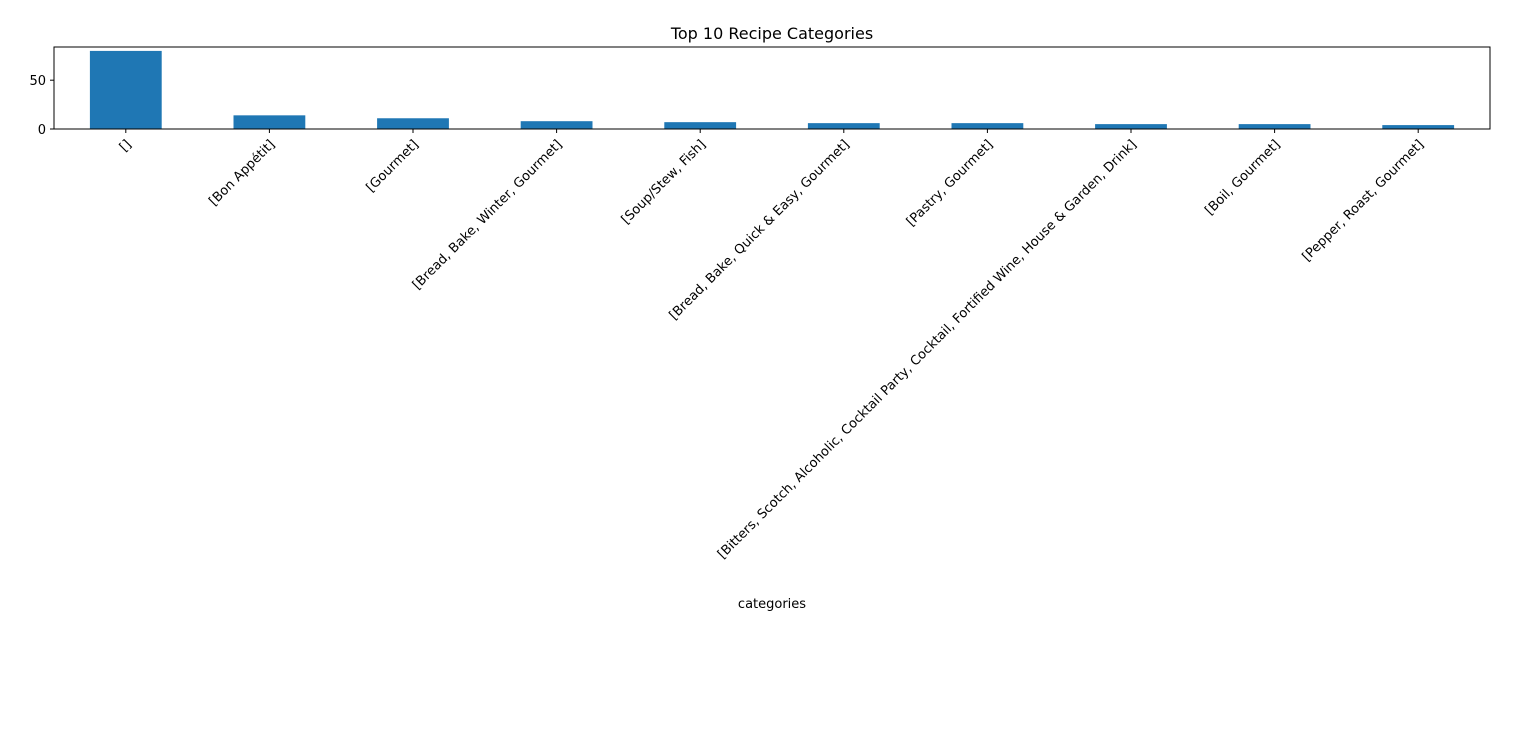  I want to click on plot-frame, so click(772, 88).